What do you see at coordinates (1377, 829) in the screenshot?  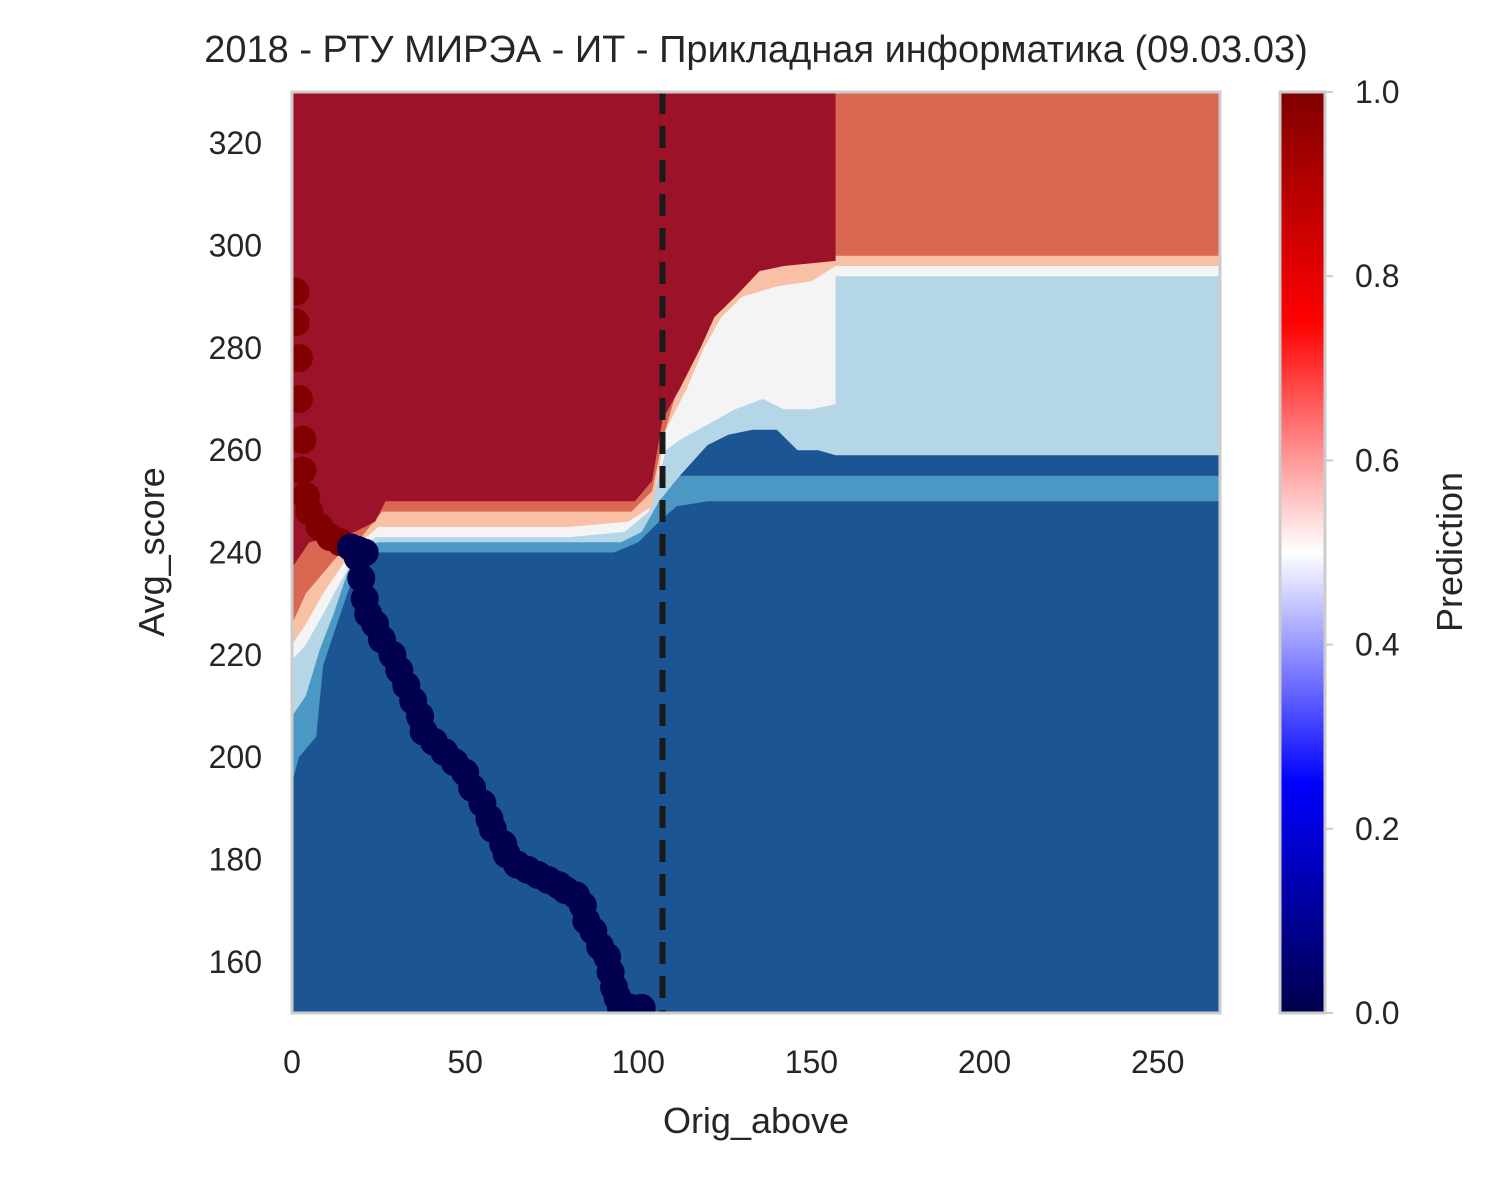 I see `colorbar-tick-label: 0.2` at bounding box center [1377, 829].